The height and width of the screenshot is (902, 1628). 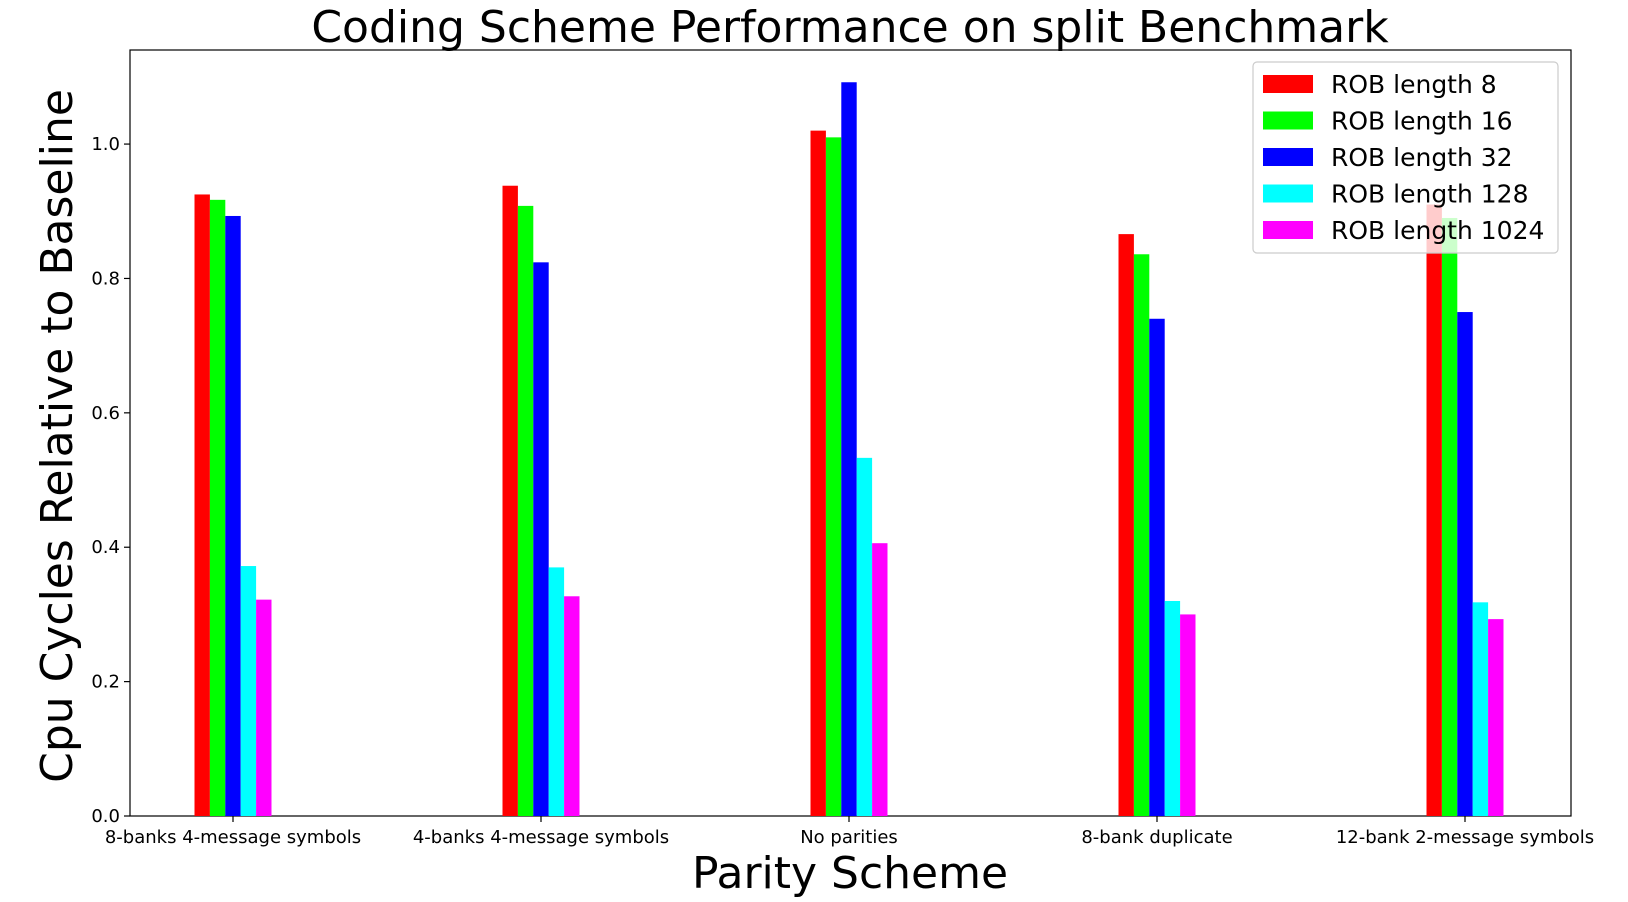 I want to click on legend-box, so click(x=1405, y=157).